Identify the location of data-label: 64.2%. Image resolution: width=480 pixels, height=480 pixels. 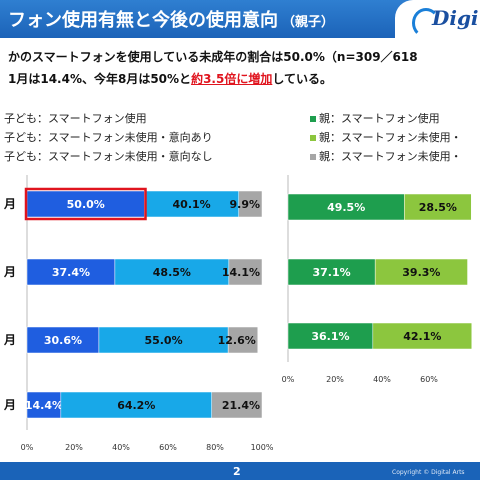
(136, 405).